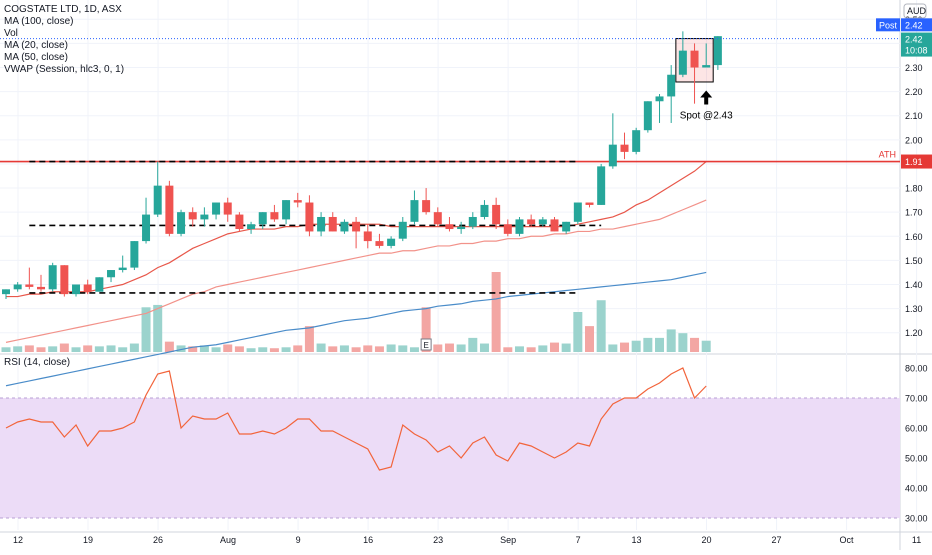 This screenshot has height=555, width=932. What do you see at coordinates (706, 115) in the screenshot?
I see `spot-annotation: Spot @2.43` at bounding box center [706, 115].